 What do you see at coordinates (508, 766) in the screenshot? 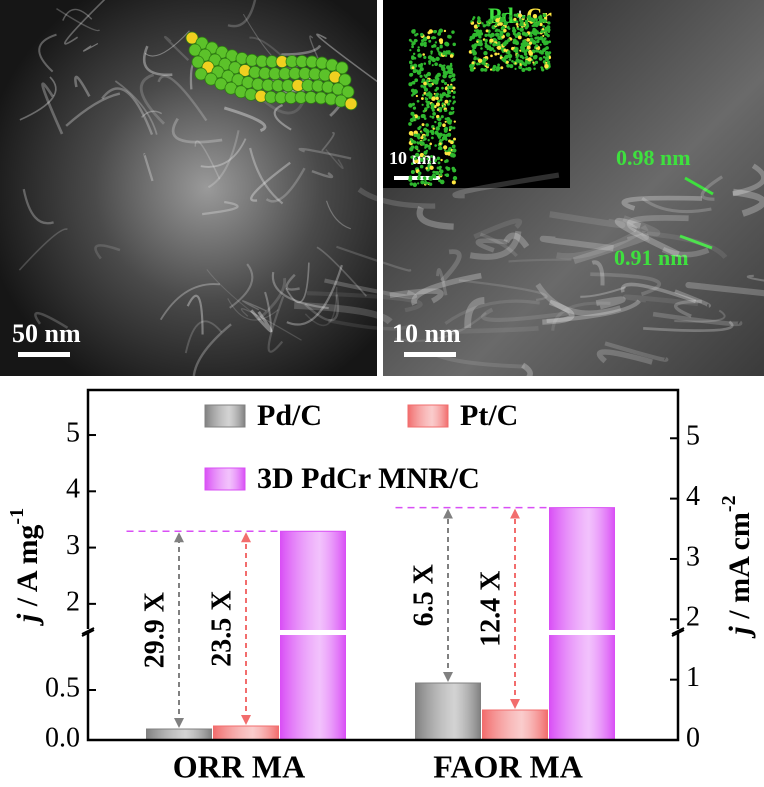
I see `x-tick-label: FAOR MA` at bounding box center [508, 766].